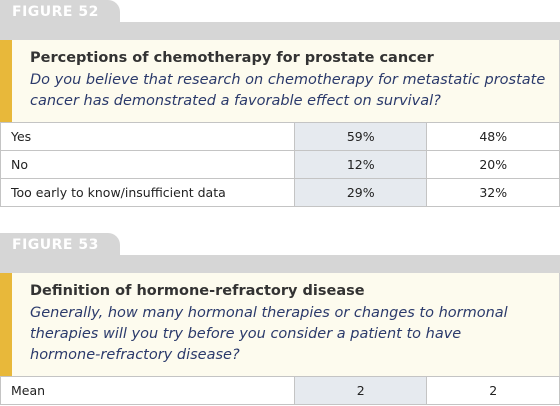 This screenshot has width=560, height=406. Describe the element at coordinates (360, 192) in the screenshot. I see `value-cell: 29%` at that location.